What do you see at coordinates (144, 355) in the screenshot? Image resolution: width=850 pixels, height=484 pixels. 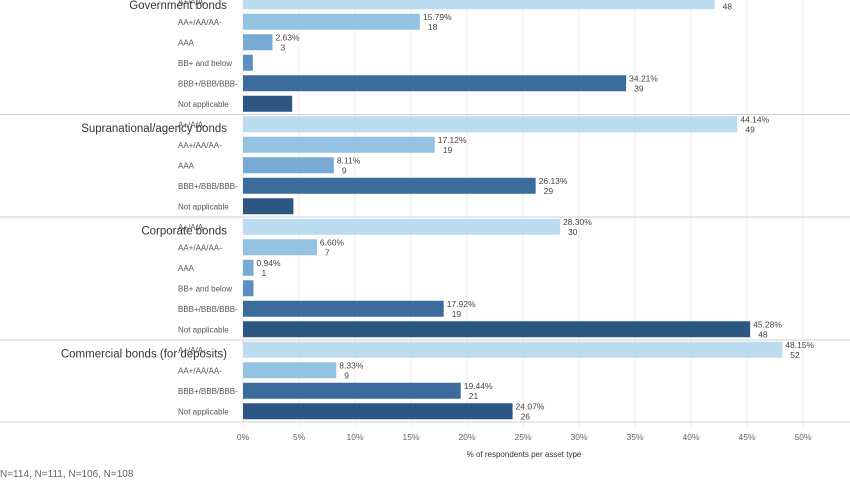 I see `group-label: Commercial bonds (for deposits)` at bounding box center [144, 355].